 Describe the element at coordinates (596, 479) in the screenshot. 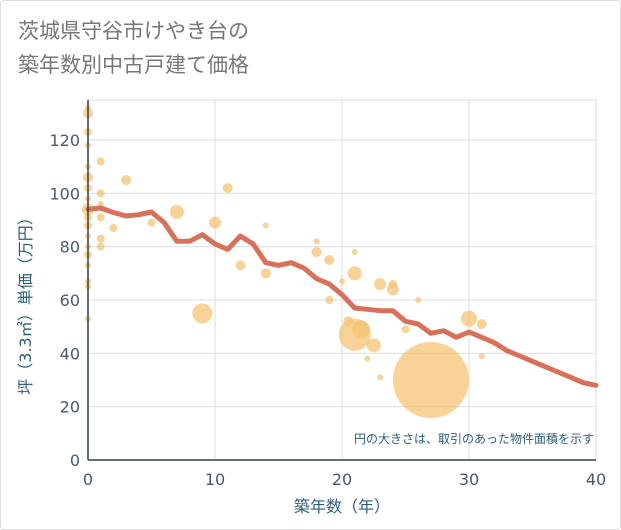

I see `x-tick-label: 40` at that location.